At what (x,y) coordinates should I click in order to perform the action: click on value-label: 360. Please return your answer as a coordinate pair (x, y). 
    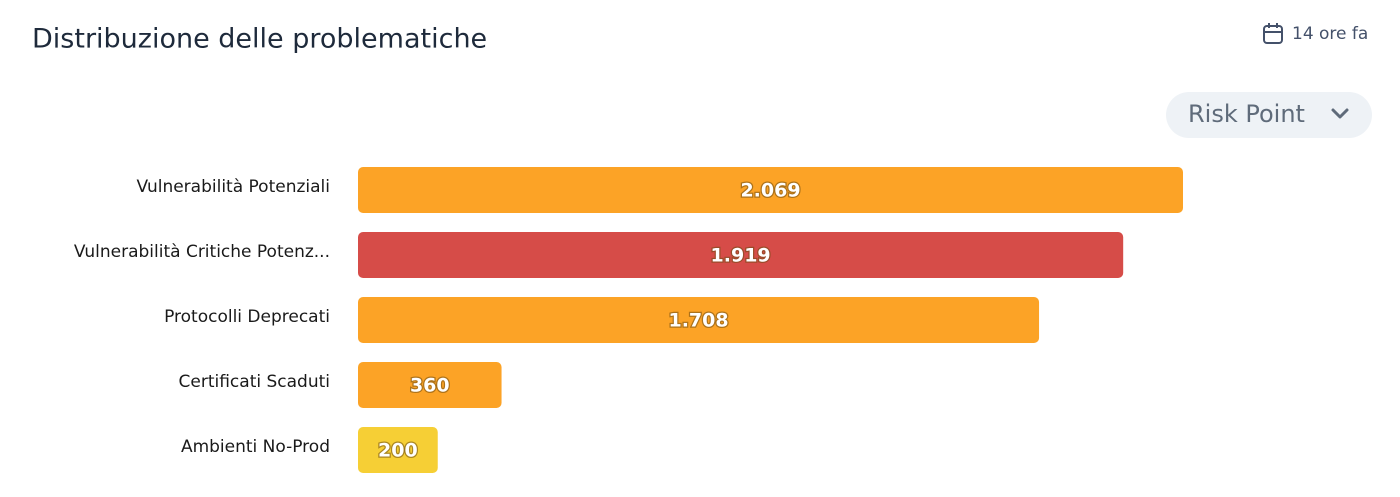
    Looking at the image, I should click on (430, 386).